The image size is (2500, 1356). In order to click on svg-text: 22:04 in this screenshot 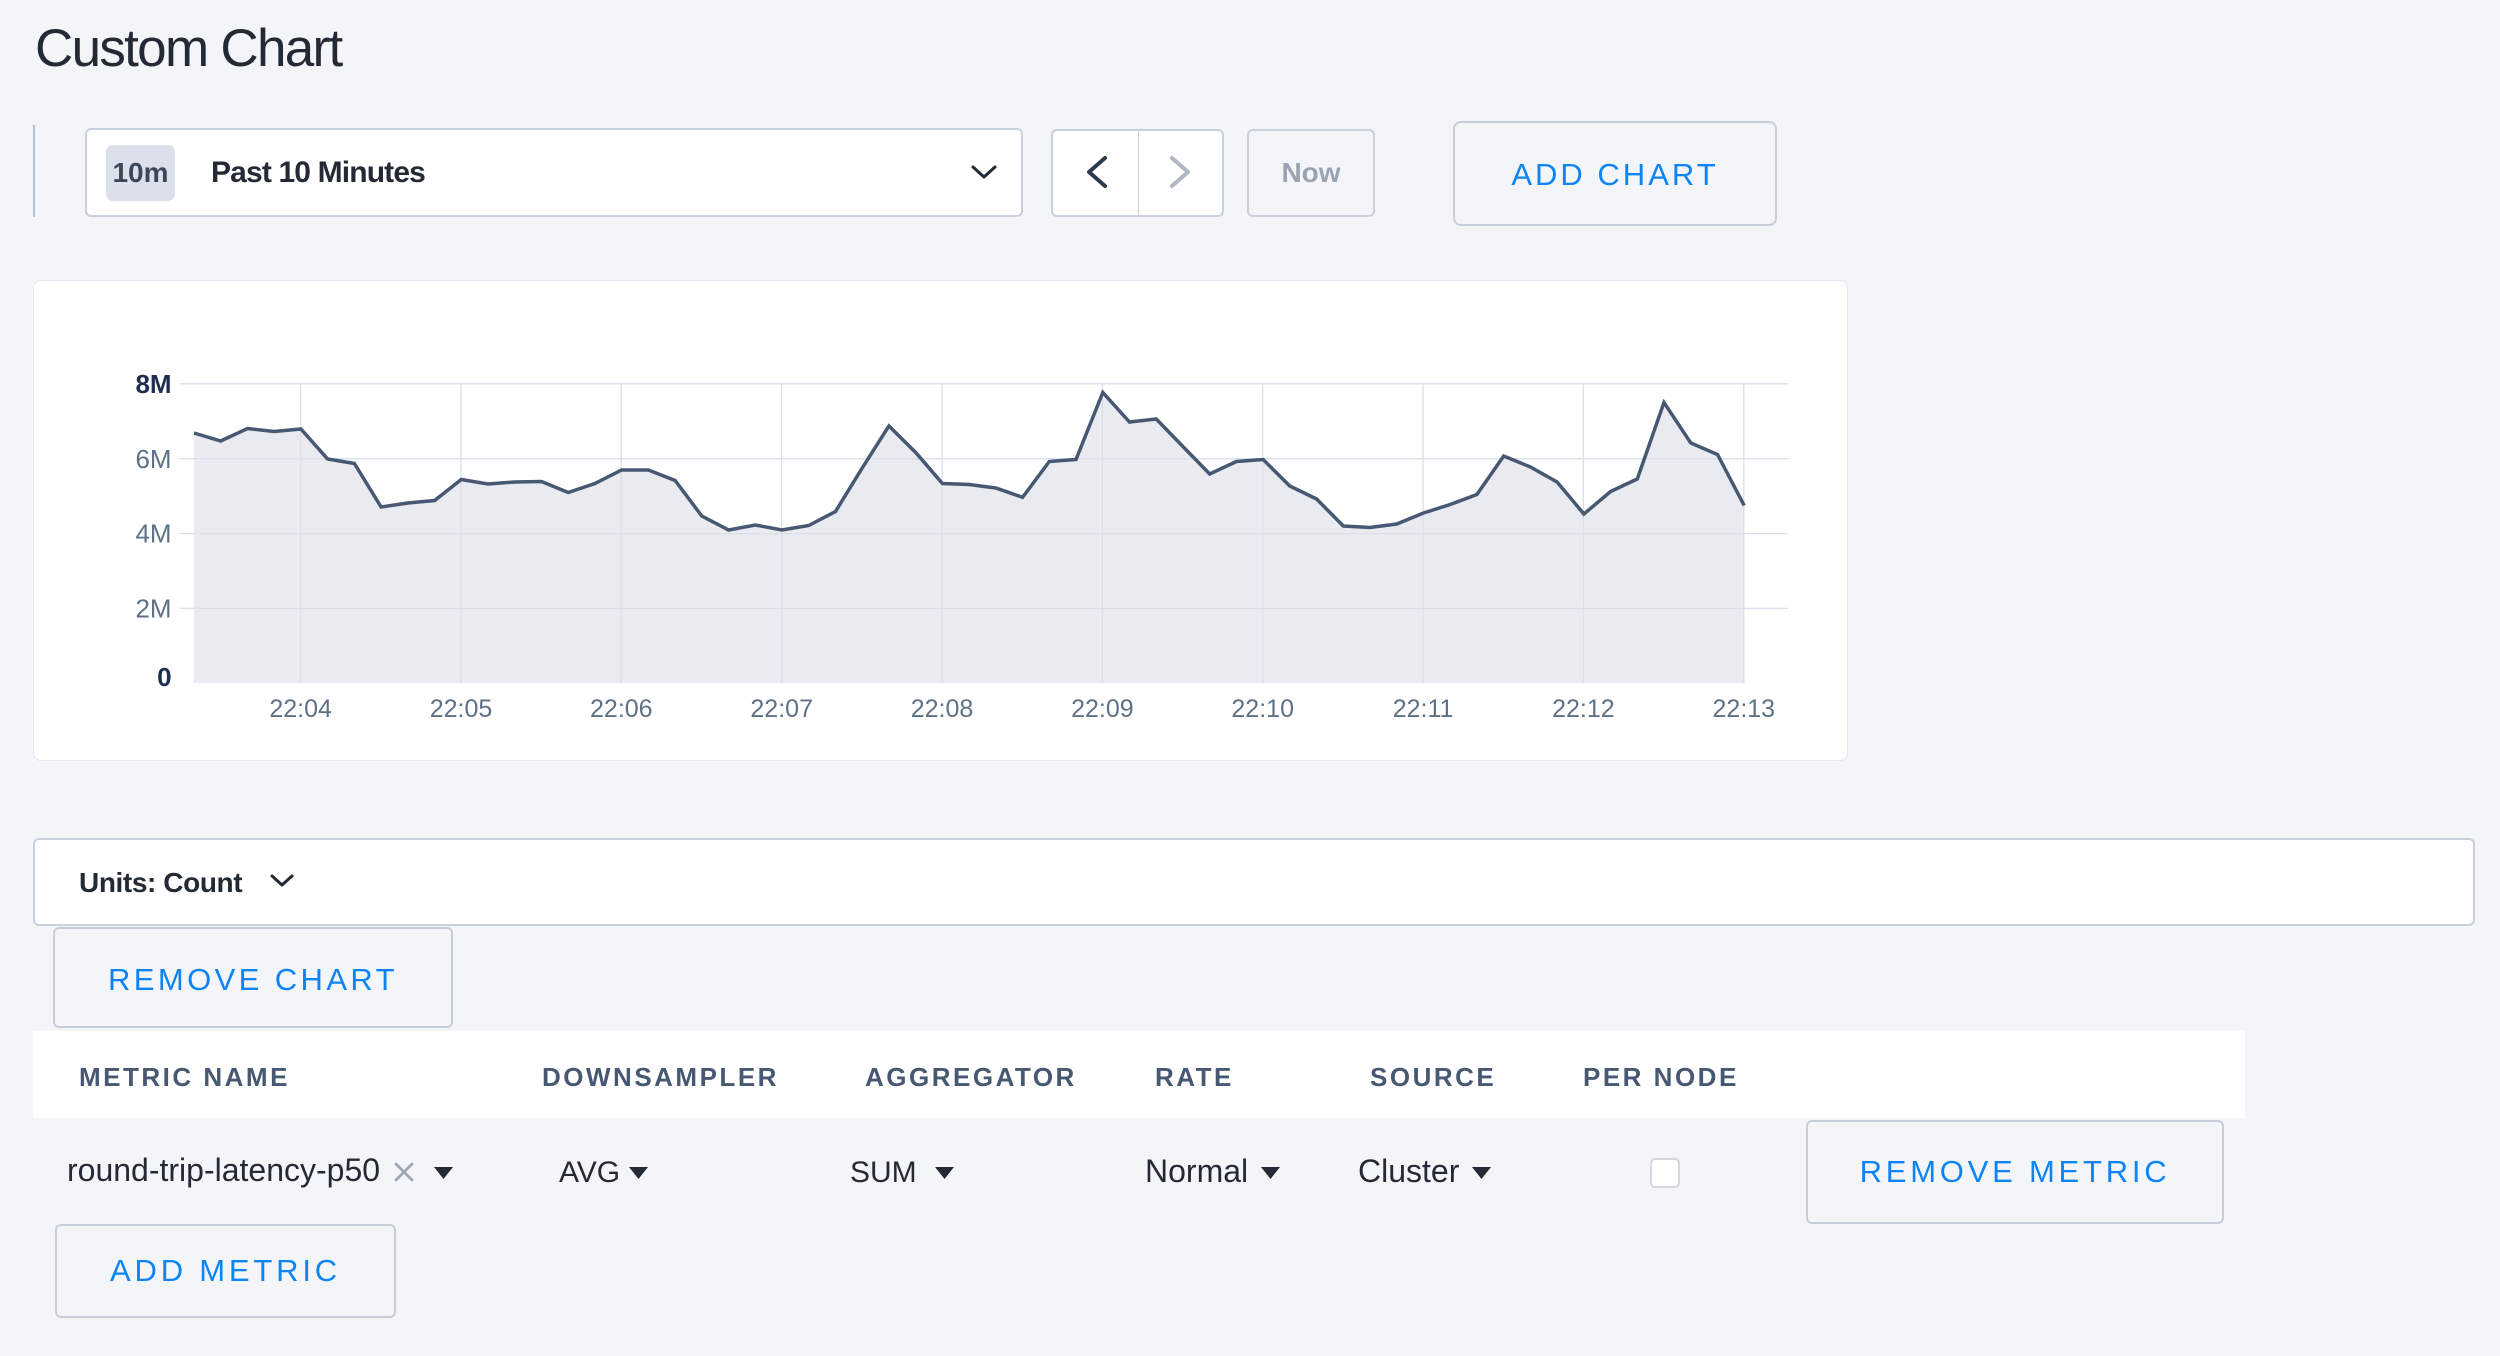, I will do `click(300, 709)`.